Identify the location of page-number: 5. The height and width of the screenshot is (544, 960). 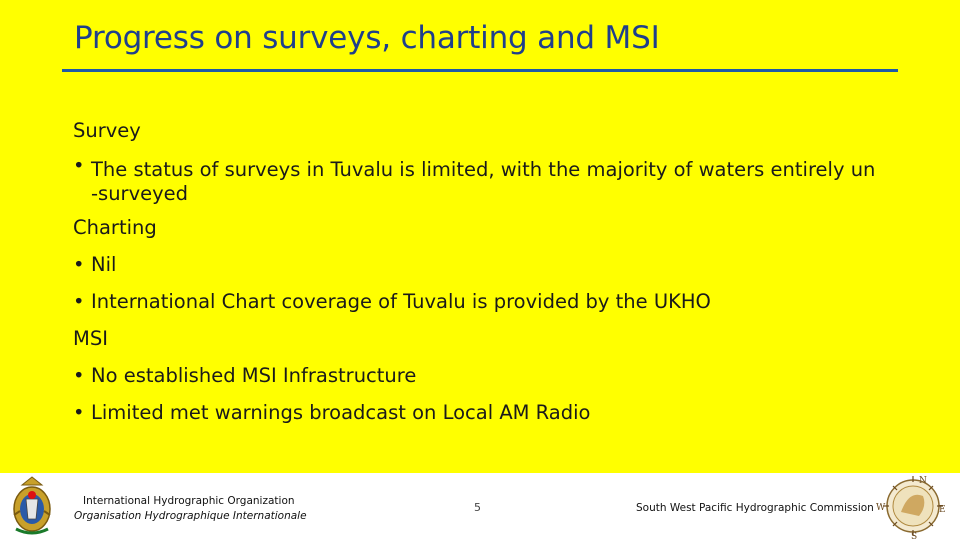
(477, 507).